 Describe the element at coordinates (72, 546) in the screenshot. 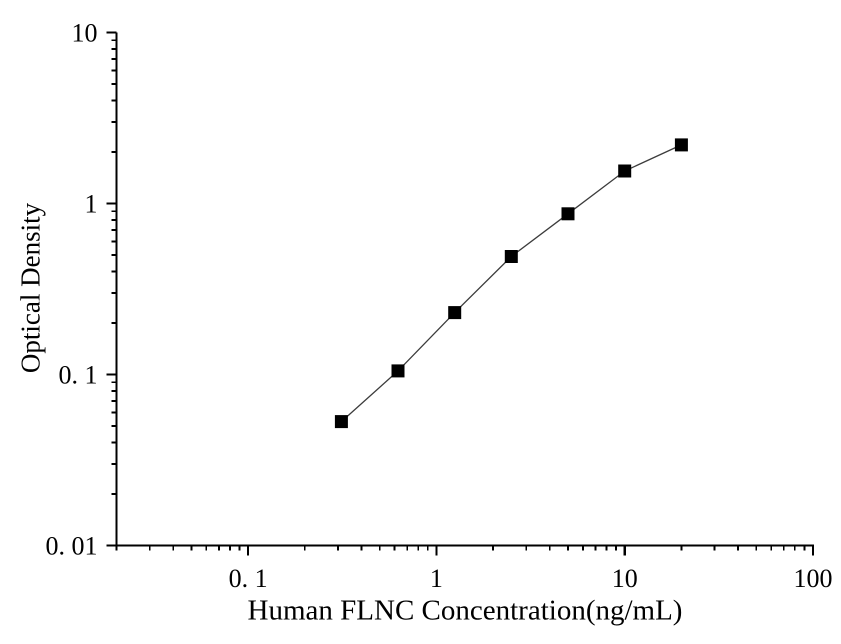

I see `y-tick-label: 0. 01` at that location.